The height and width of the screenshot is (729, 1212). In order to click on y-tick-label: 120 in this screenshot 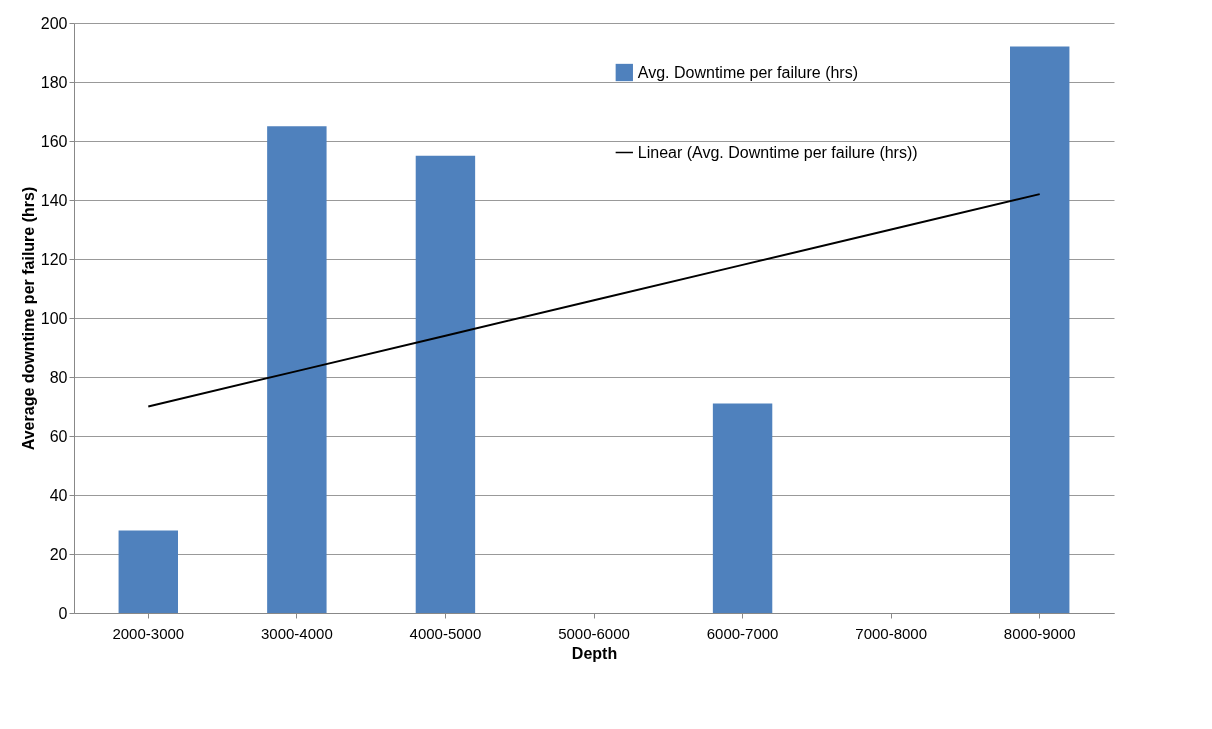, I will do `click(54, 259)`.